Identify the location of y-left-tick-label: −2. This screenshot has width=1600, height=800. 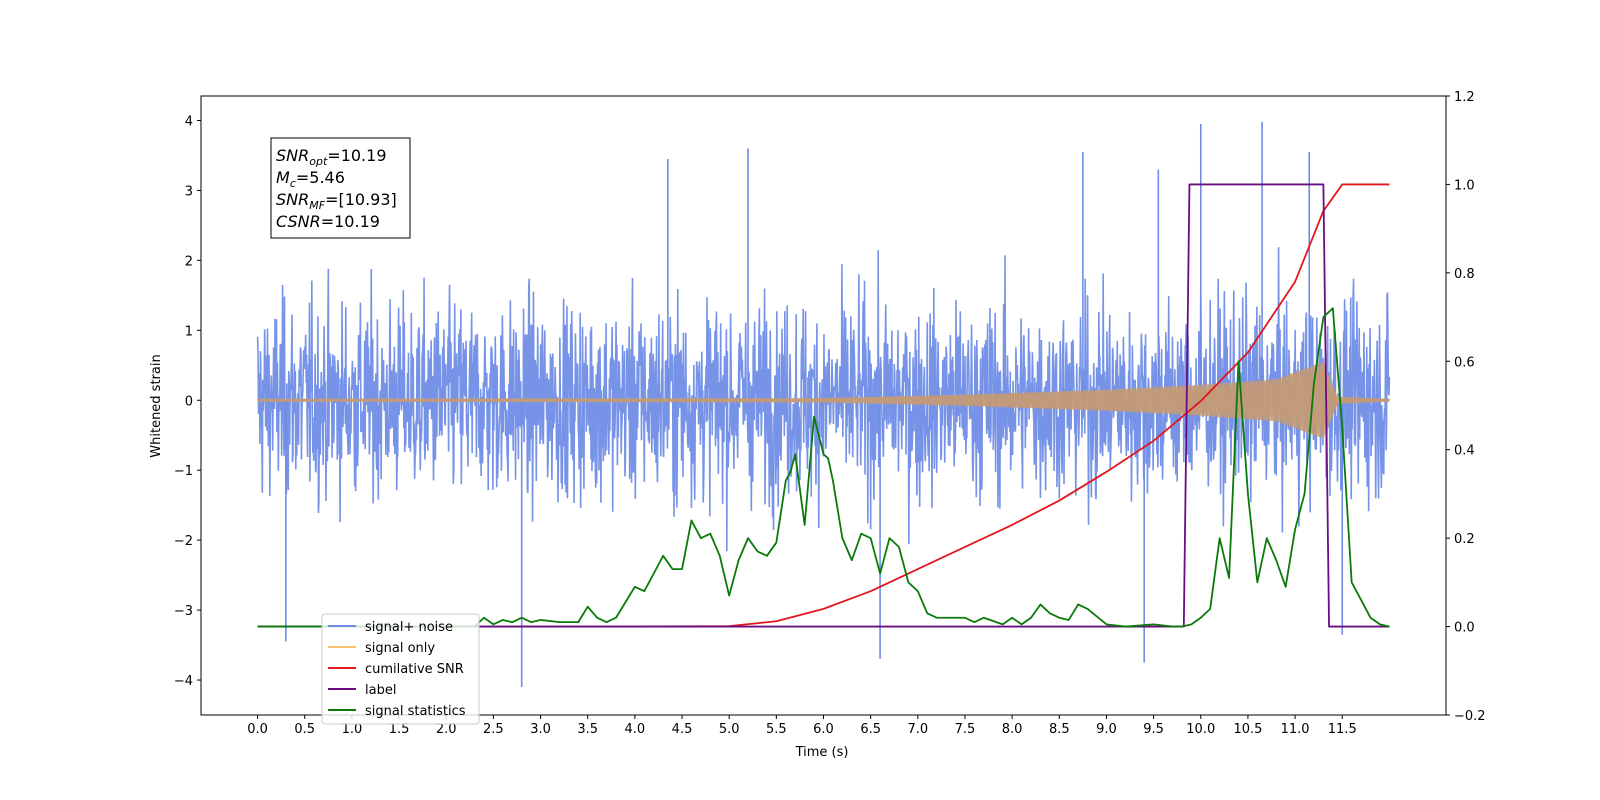
(183, 541).